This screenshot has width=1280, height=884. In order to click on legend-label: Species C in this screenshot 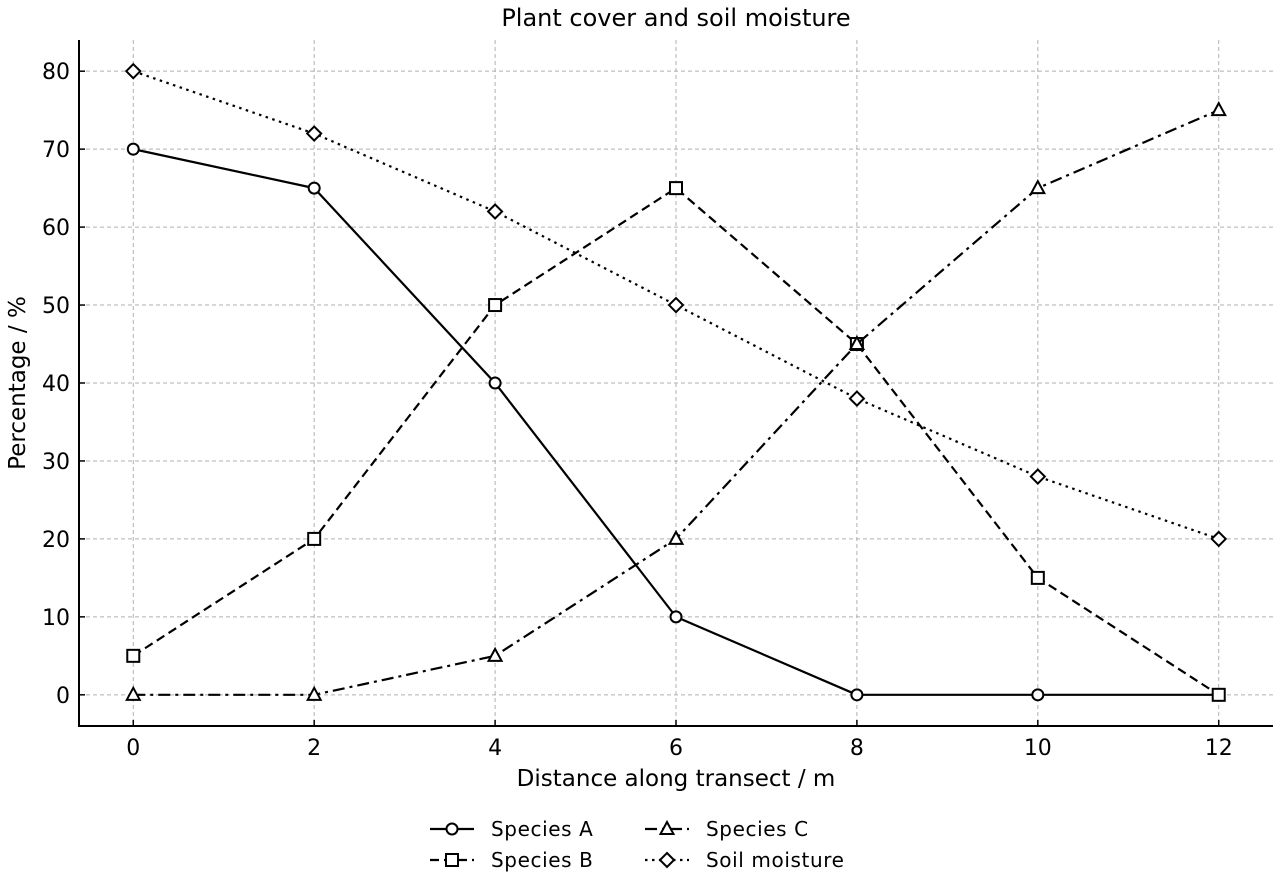, I will do `click(757, 829)`.